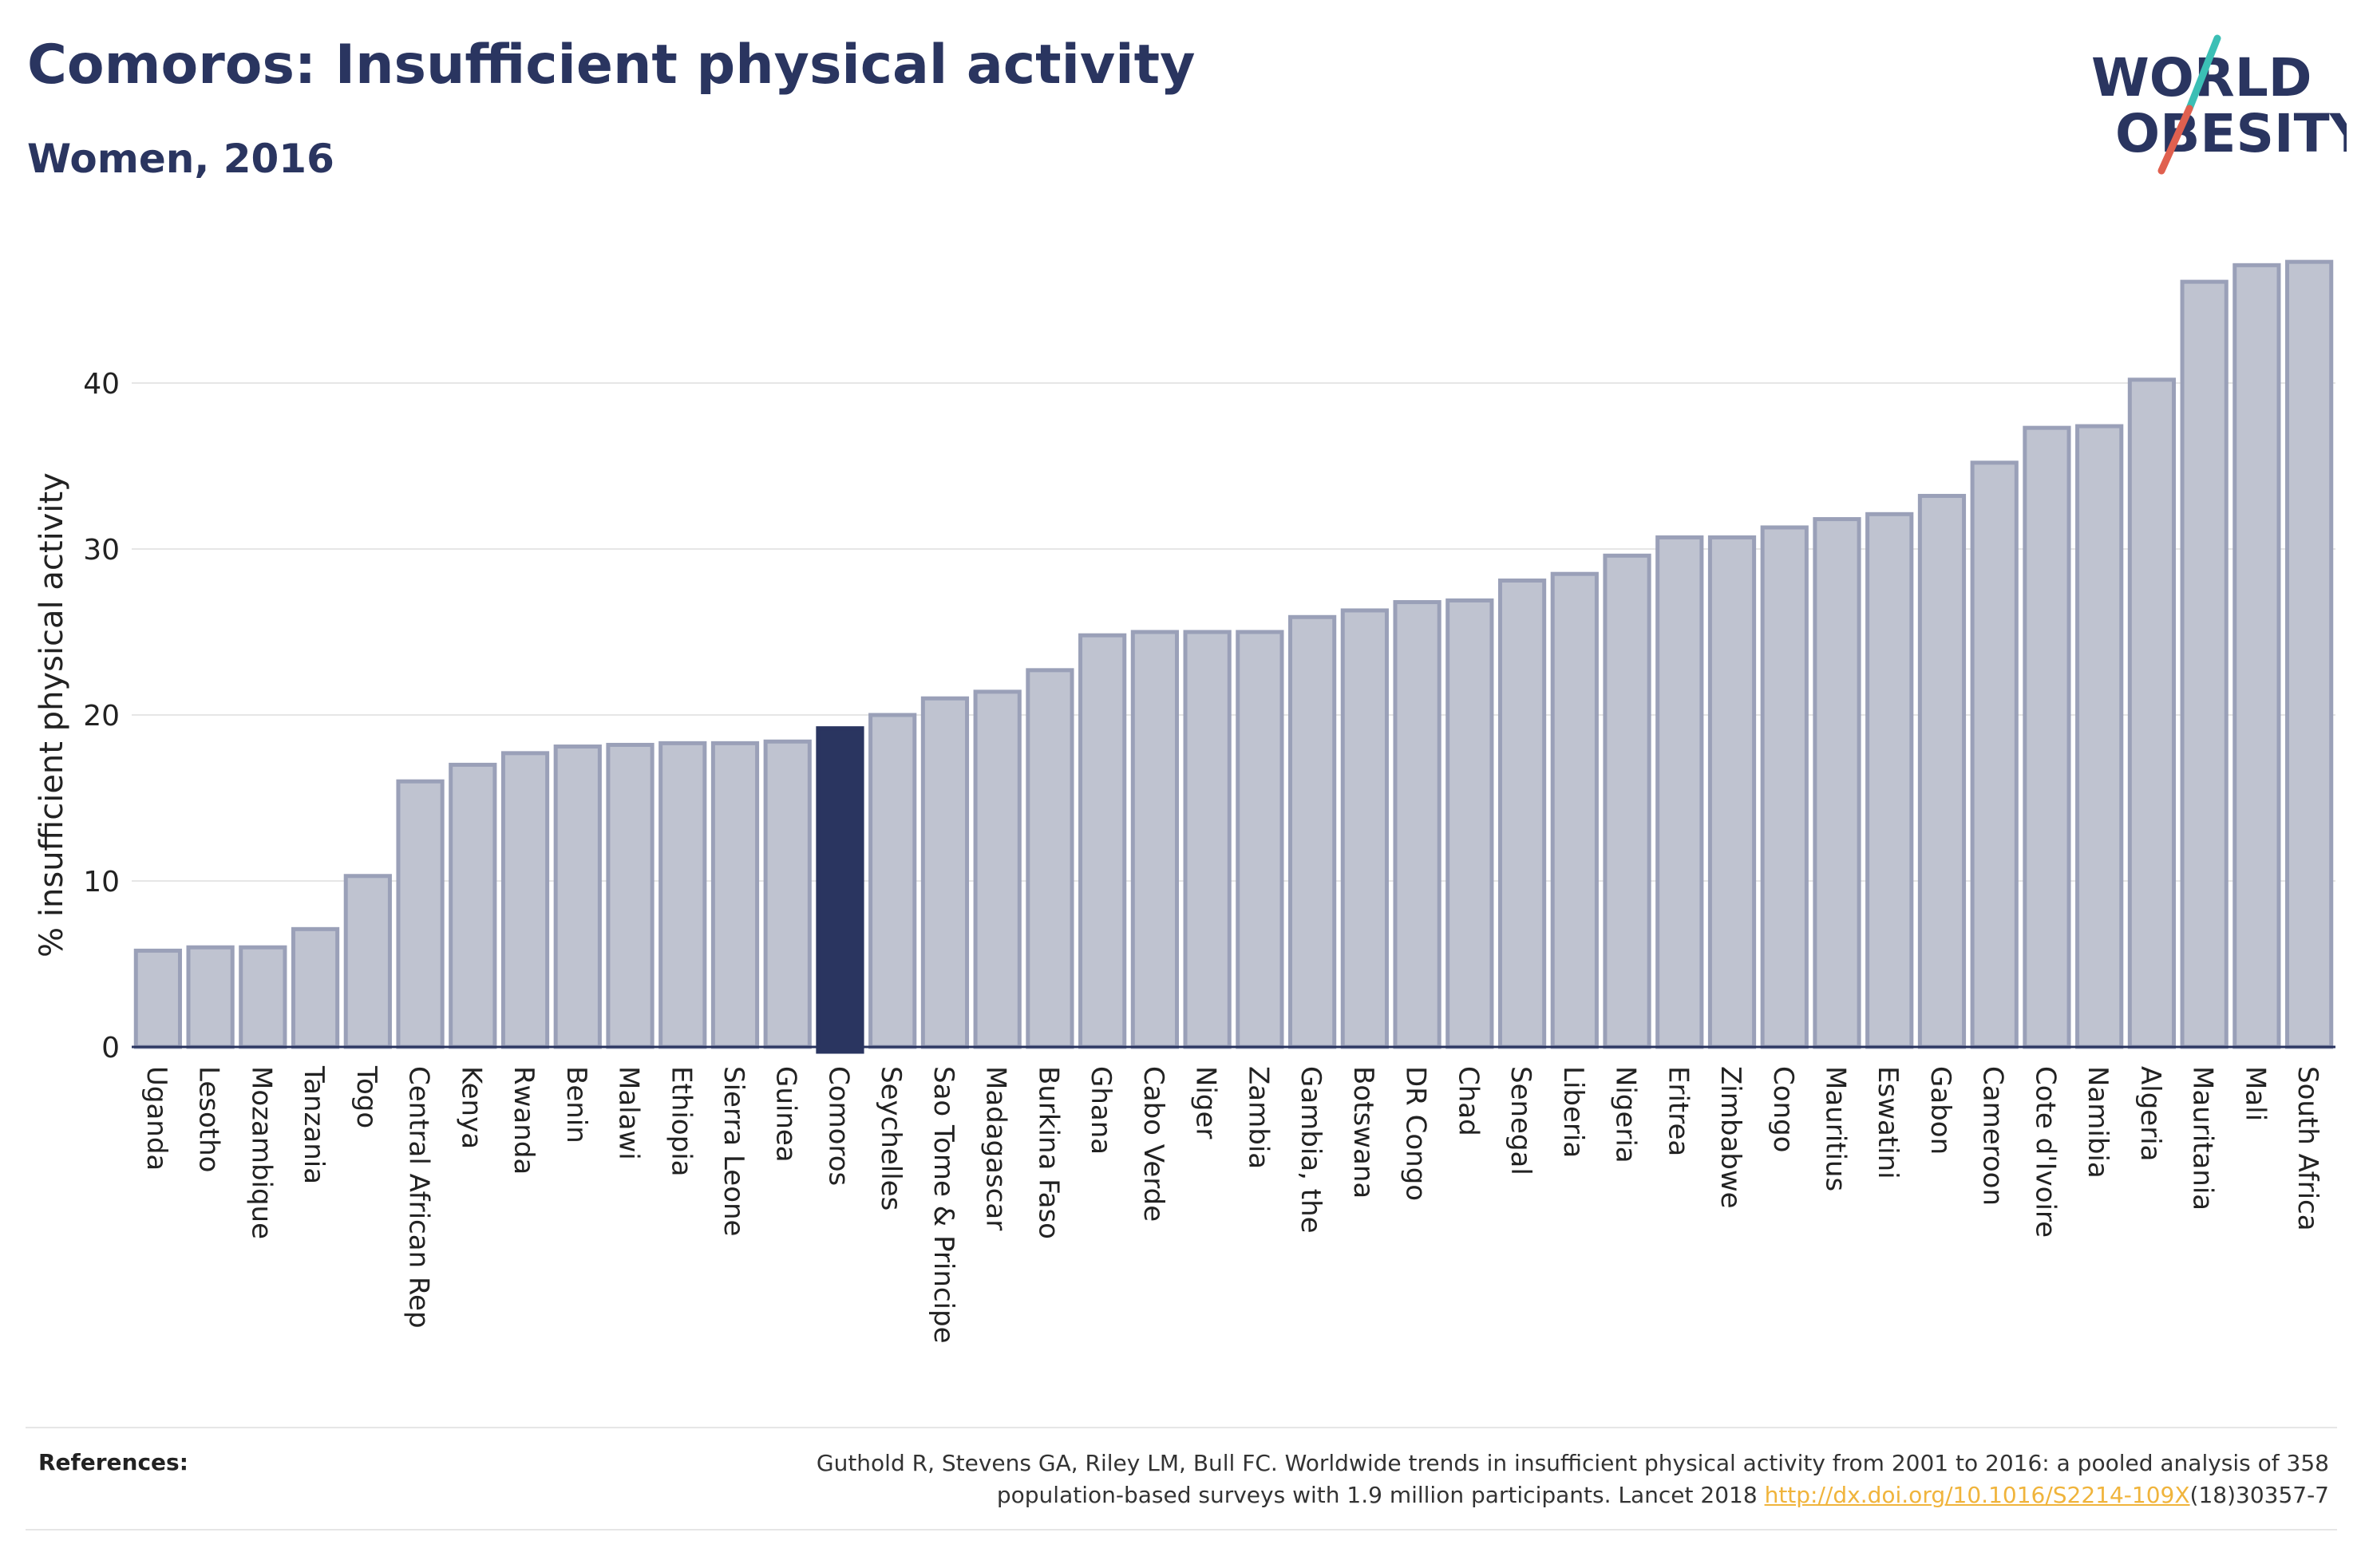 This screenshot has height=1568, width=2361. I want to click on x-tick-label: Zambia, so click(1258, 1117).